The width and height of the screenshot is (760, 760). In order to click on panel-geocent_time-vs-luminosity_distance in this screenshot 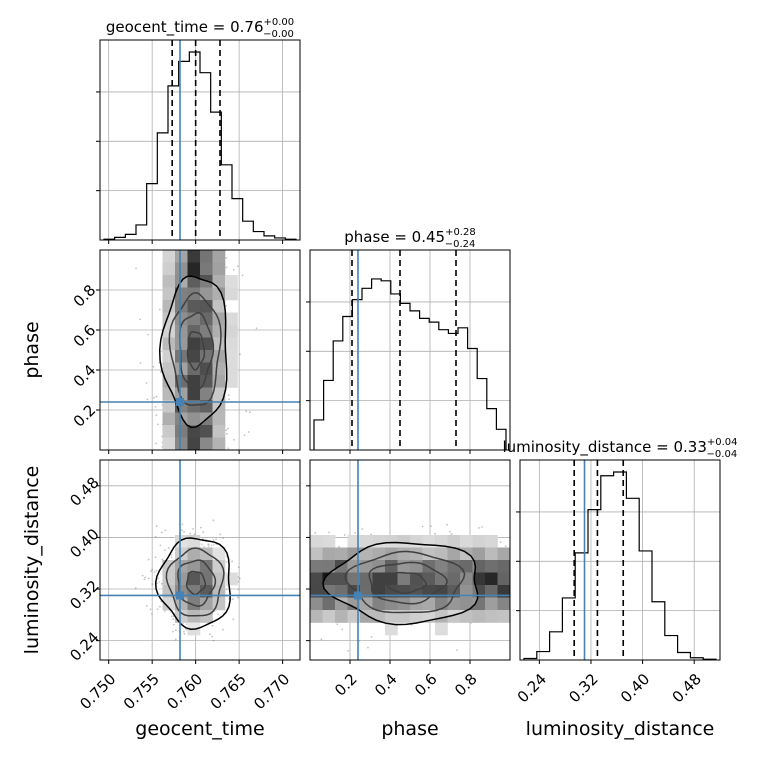, I will do `click(200, 560)`.